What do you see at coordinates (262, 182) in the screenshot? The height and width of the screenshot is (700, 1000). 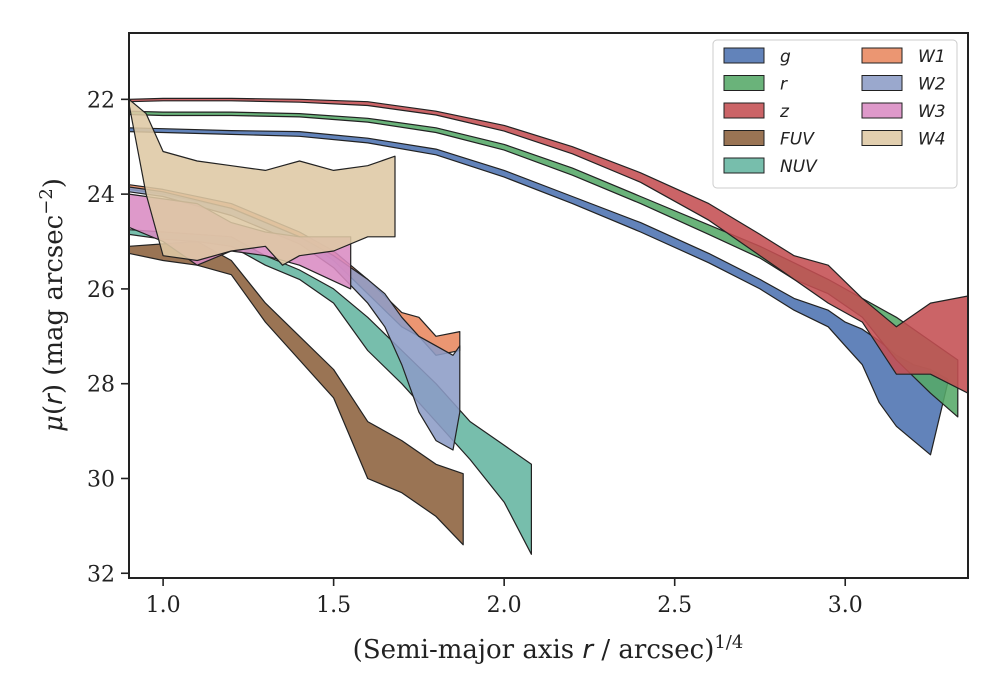 I see `series-band-w4` at bounding box center [262, 182].